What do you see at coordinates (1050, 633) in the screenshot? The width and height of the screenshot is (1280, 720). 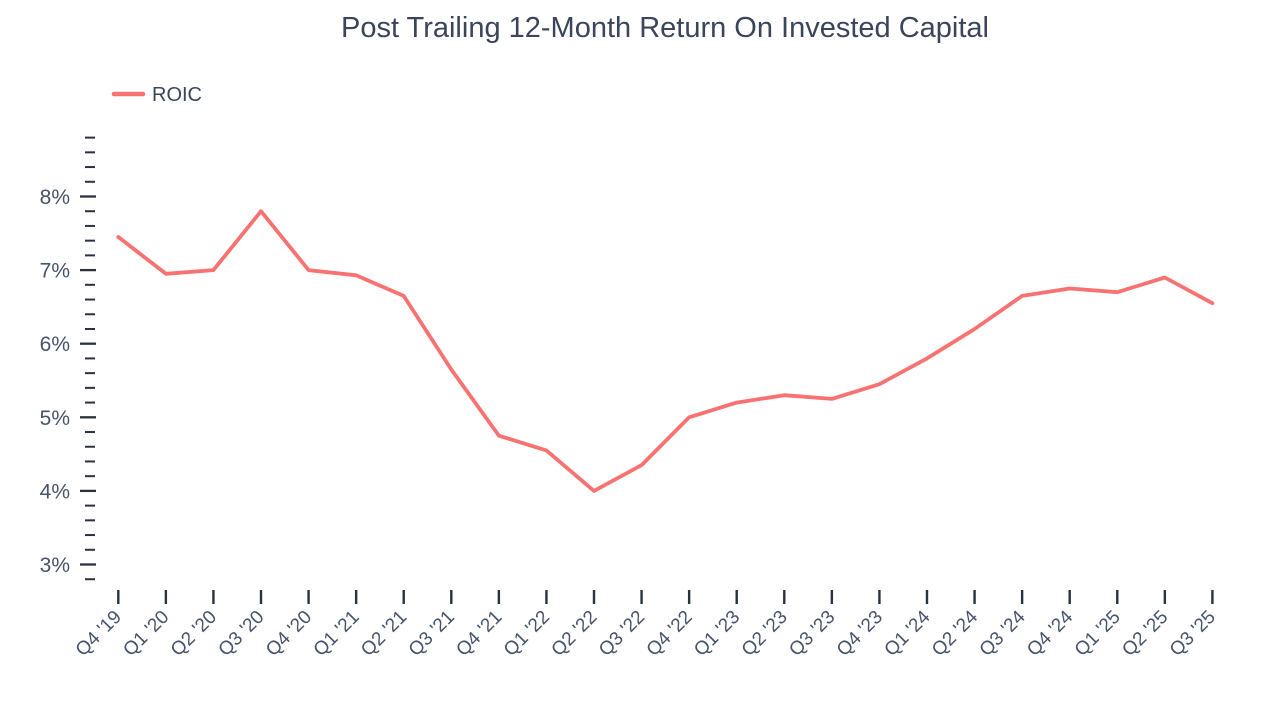 I see `x-tick-label: Q4 '24` at bounding box center [1050, 633].